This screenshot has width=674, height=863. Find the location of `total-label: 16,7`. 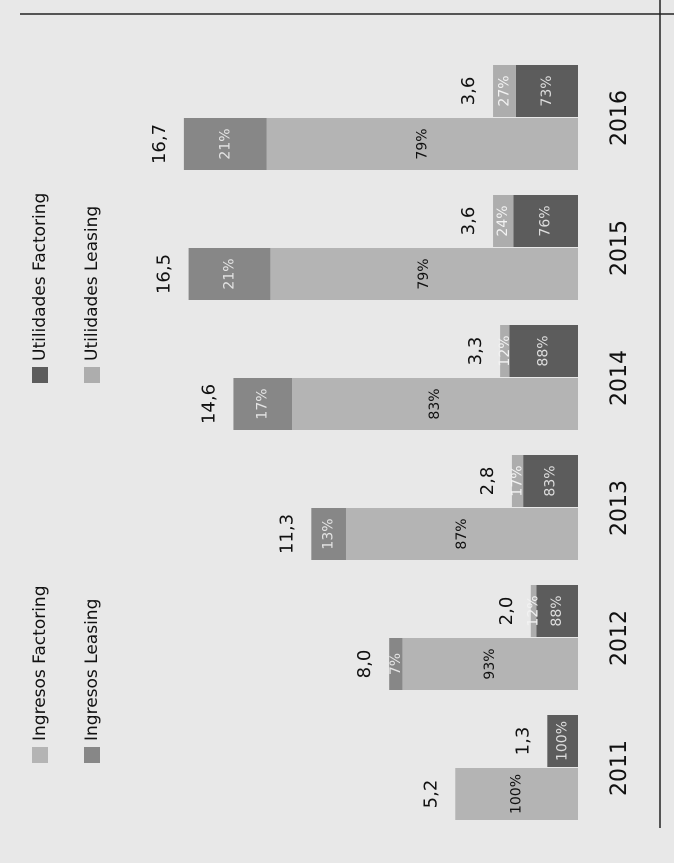

total-label: 16,7 is located at coordinates (159, 144).